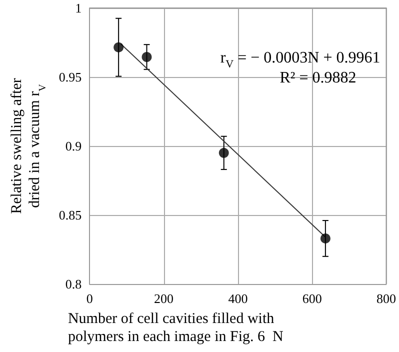 Image resolution: width=399 pixels, height=352 pixels. What do you see at coordinates (238, 298) in the screenshot?
I see `x-tick-label: 400` at bounding box center [238, 298].